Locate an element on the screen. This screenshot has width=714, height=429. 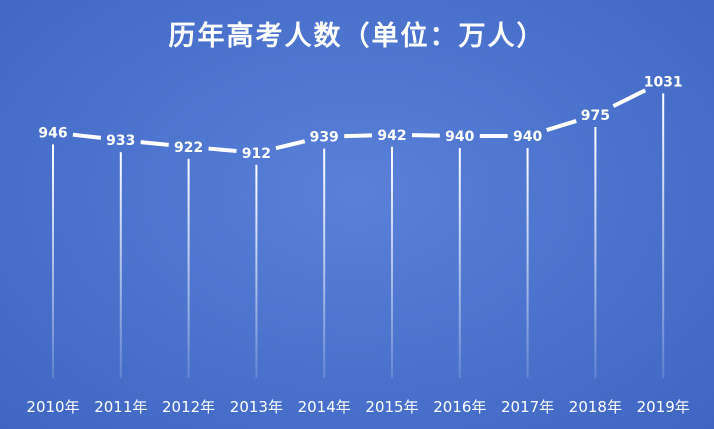
x-tick-label: 2011年 is located at coordinates (120, 407).